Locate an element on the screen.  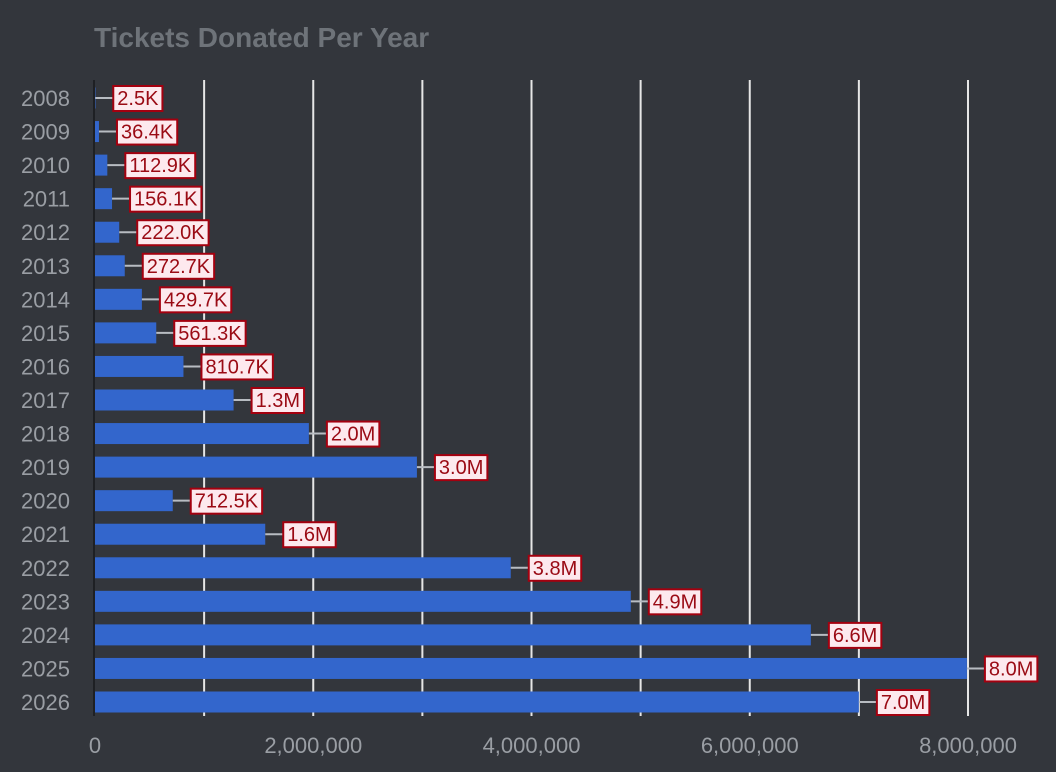
chart-title: Tickets Donated Per Year is located at coordinates (262, 37).